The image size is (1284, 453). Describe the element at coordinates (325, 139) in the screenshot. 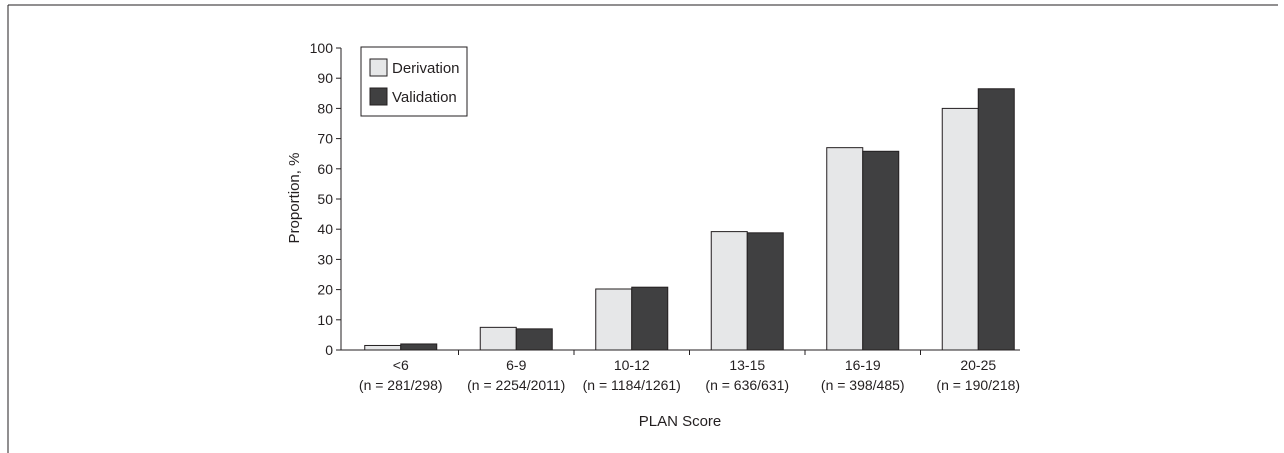

I see `y-tick-label: 70` at that location.